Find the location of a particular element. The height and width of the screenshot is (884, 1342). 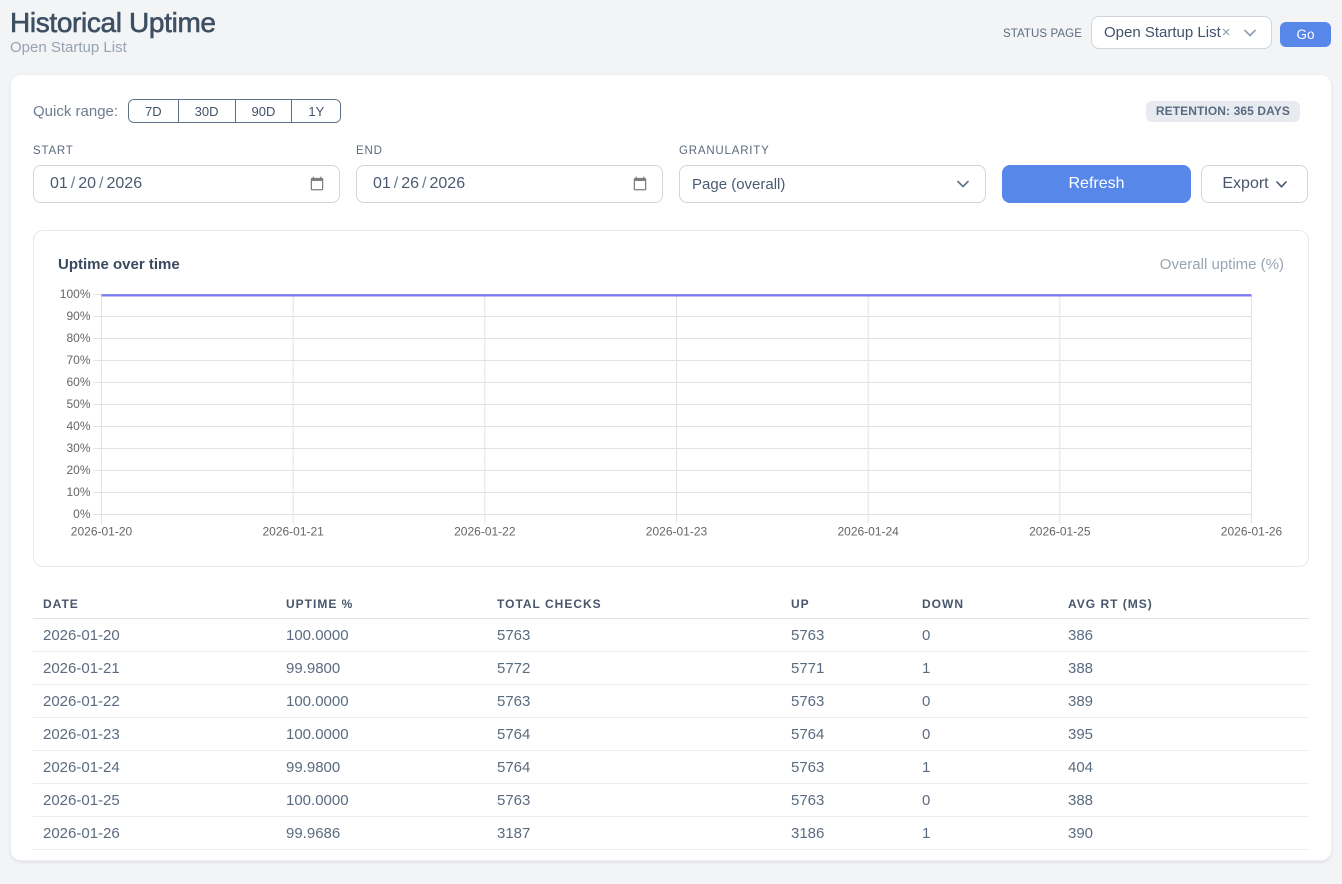

svg-text: 2026-01-23 is located at coordinates (677, 532).